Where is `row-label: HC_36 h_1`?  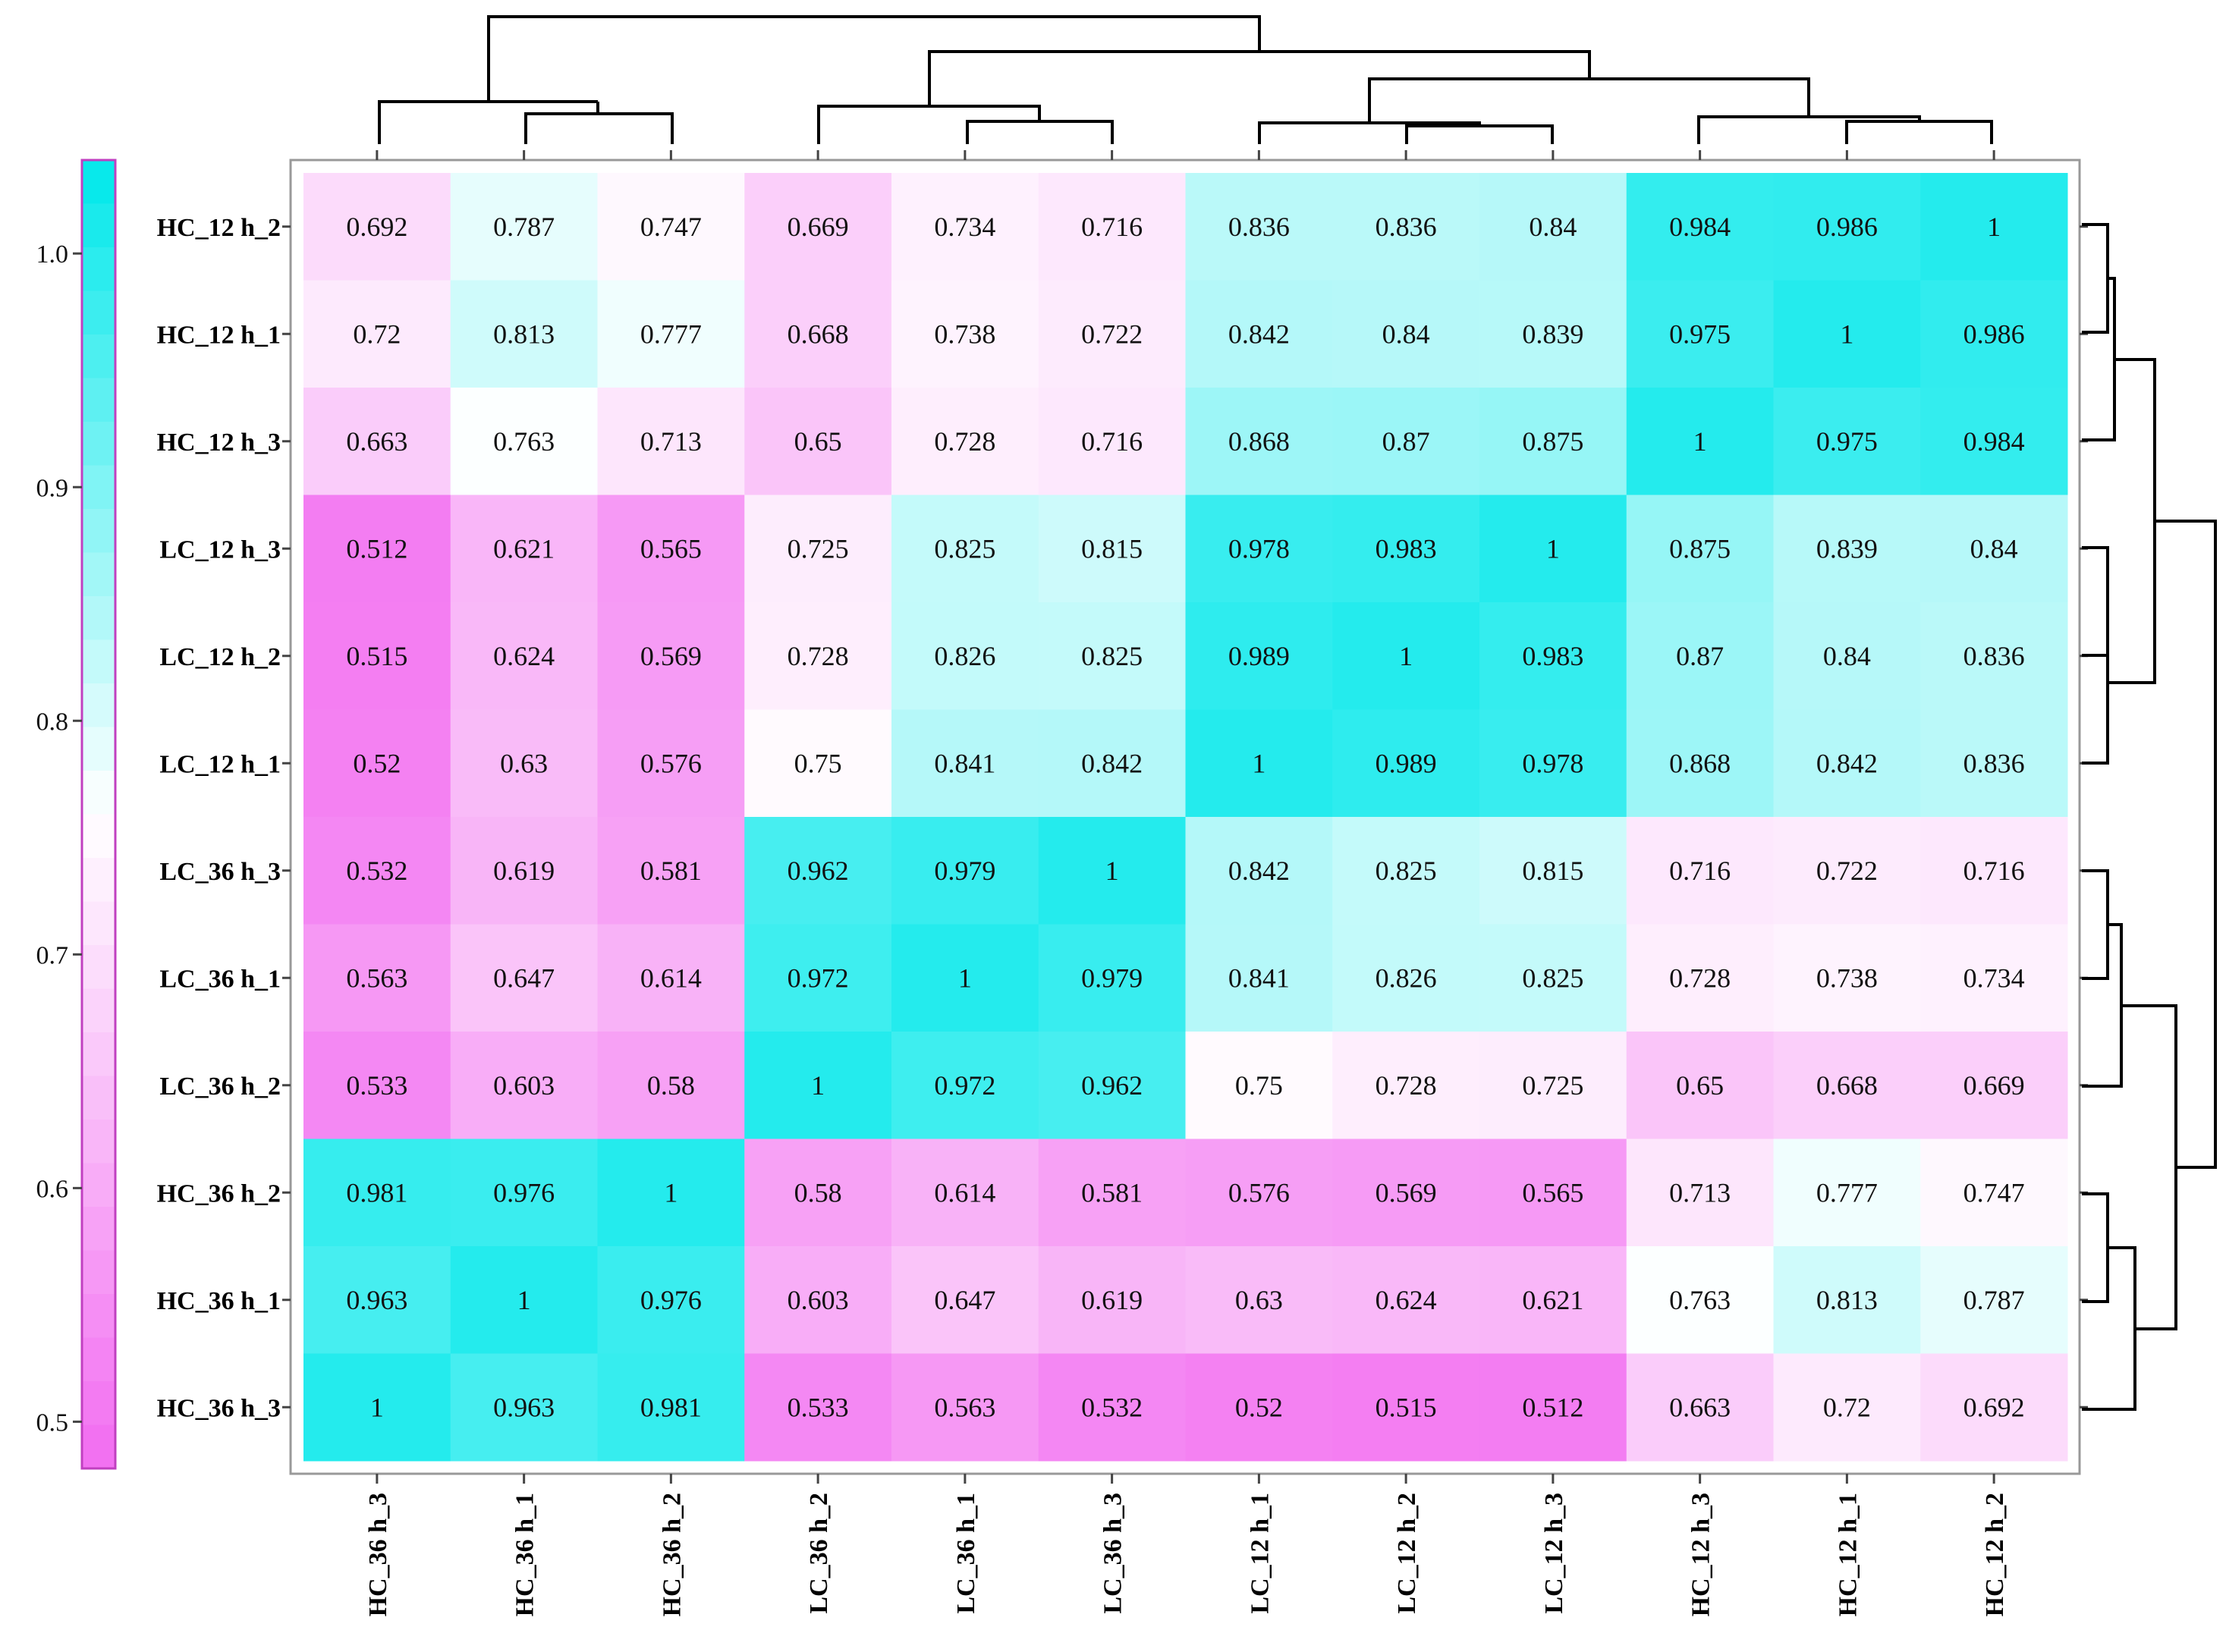
row-label: HC_36 h_1 is located at coordinates (219, 1301).